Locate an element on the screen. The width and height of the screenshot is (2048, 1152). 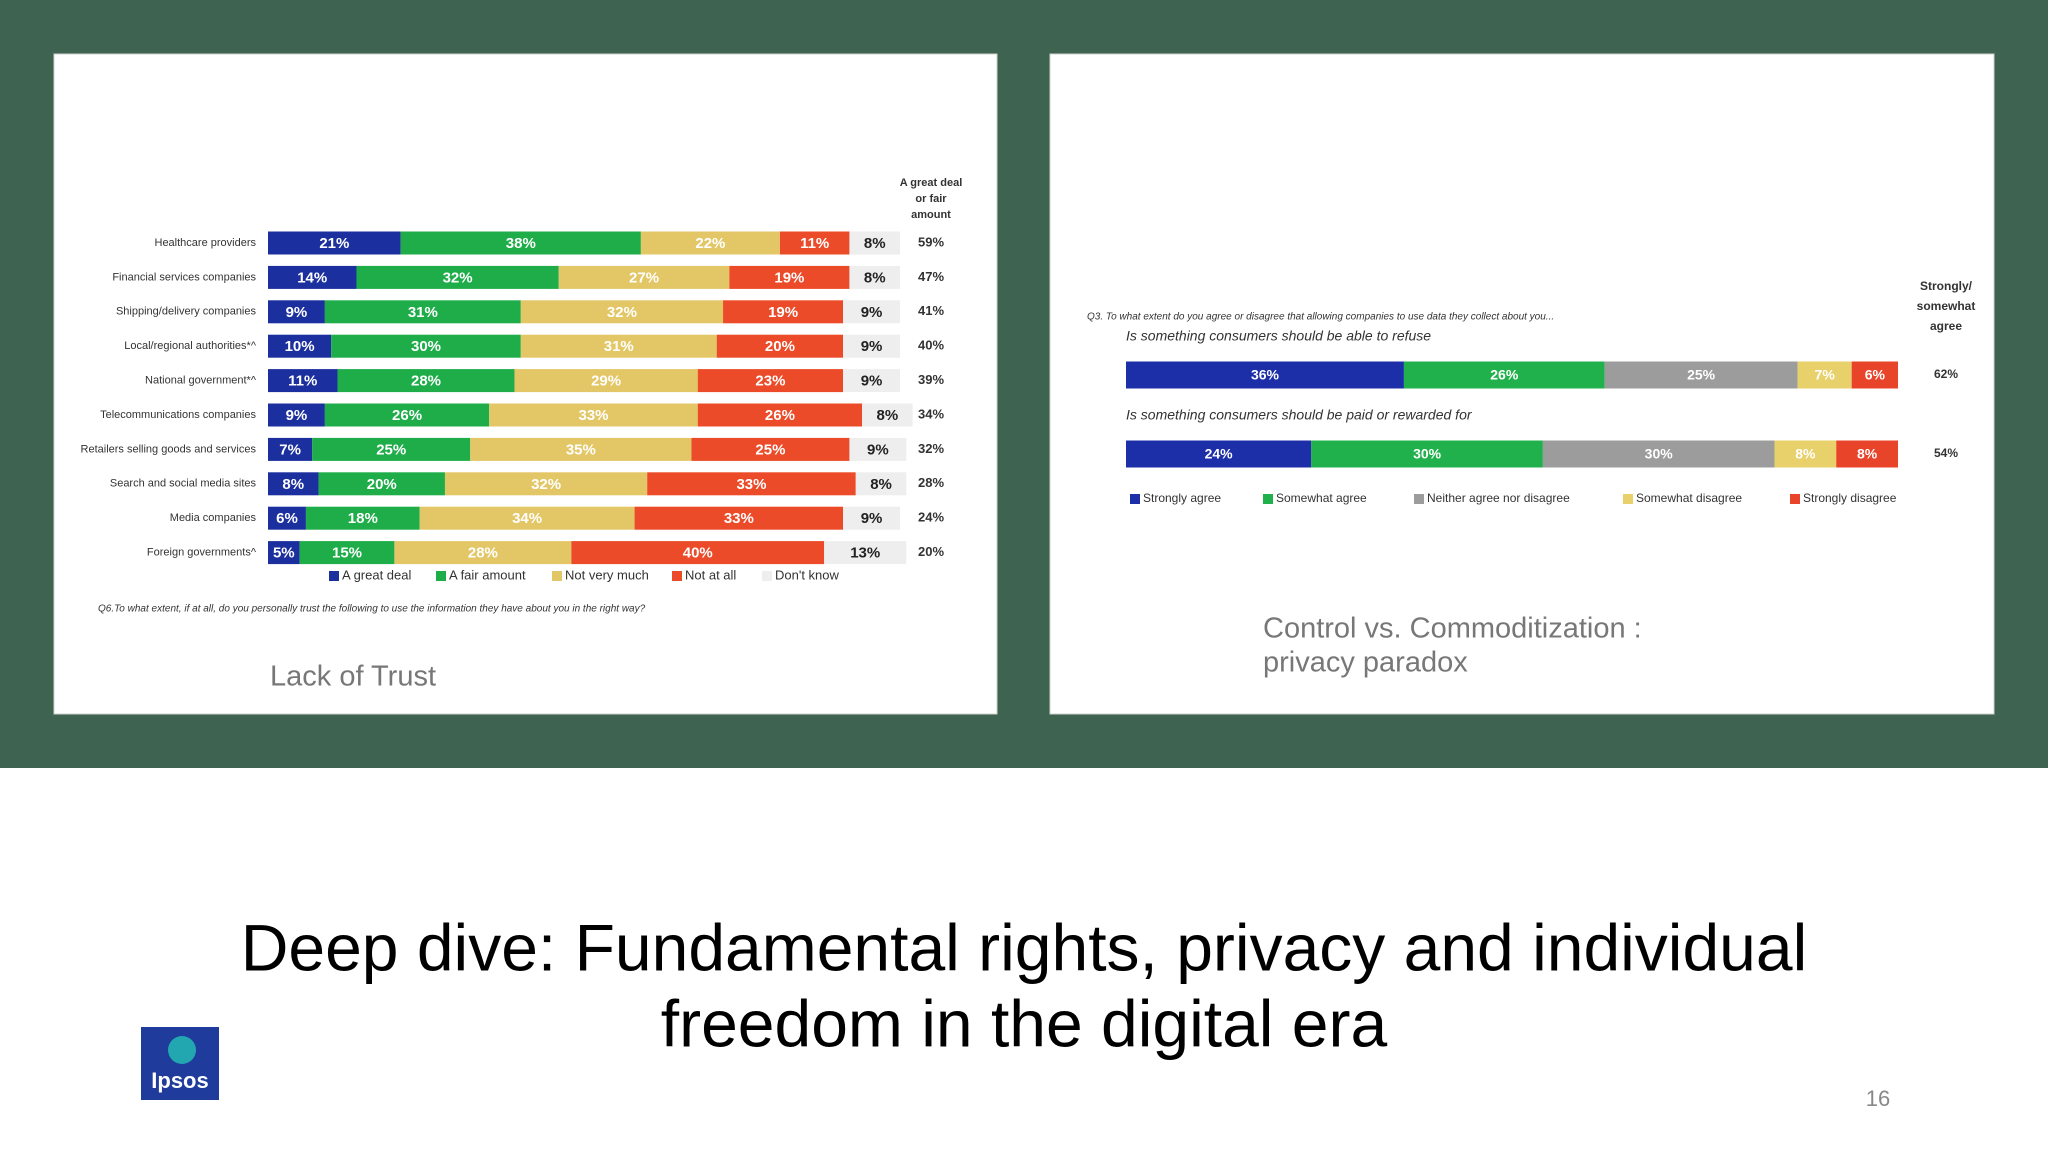
legend-label: A fair amount is located at coordinates (487, 574).